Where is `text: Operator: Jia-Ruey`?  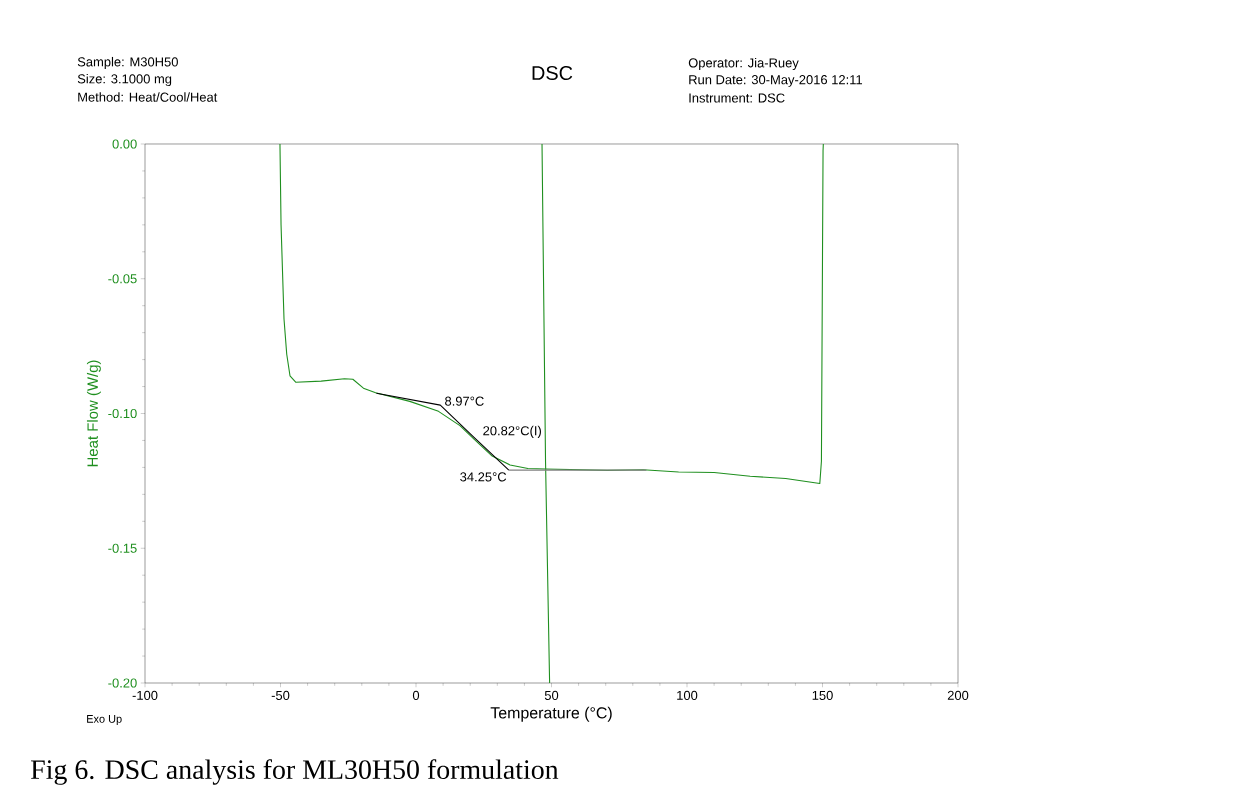 text: Operator: Jia-Ruey is located at coordinates (743, 64).